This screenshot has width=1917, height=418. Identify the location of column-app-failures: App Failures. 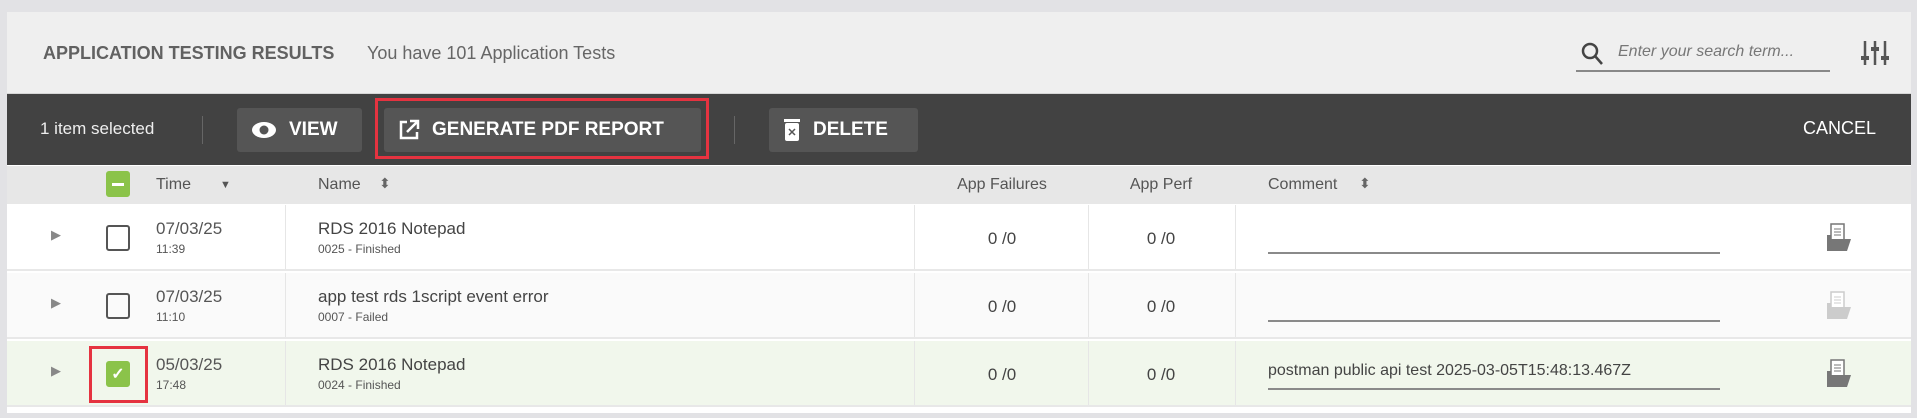
(1002, 184).